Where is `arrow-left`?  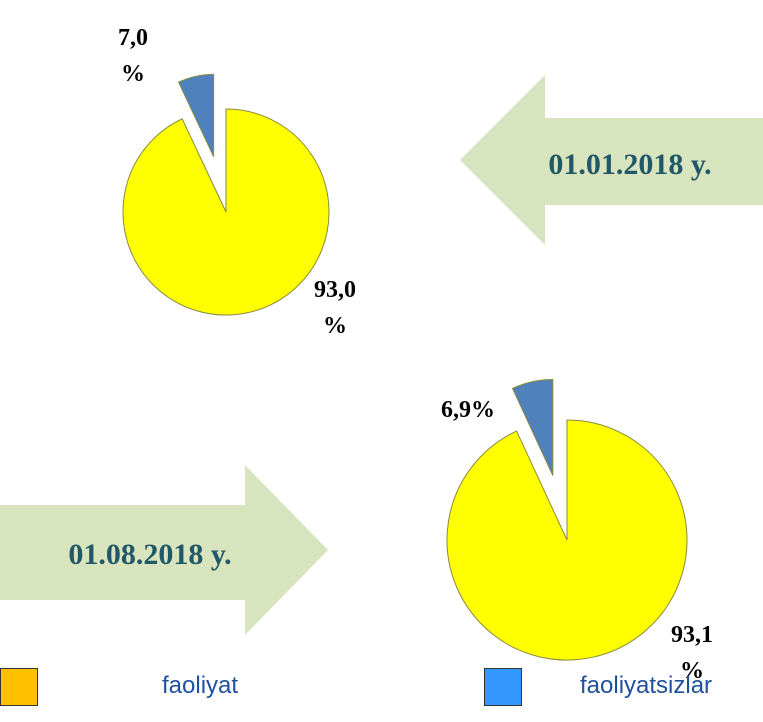
arrow-left is located at coordinates (611, 160).